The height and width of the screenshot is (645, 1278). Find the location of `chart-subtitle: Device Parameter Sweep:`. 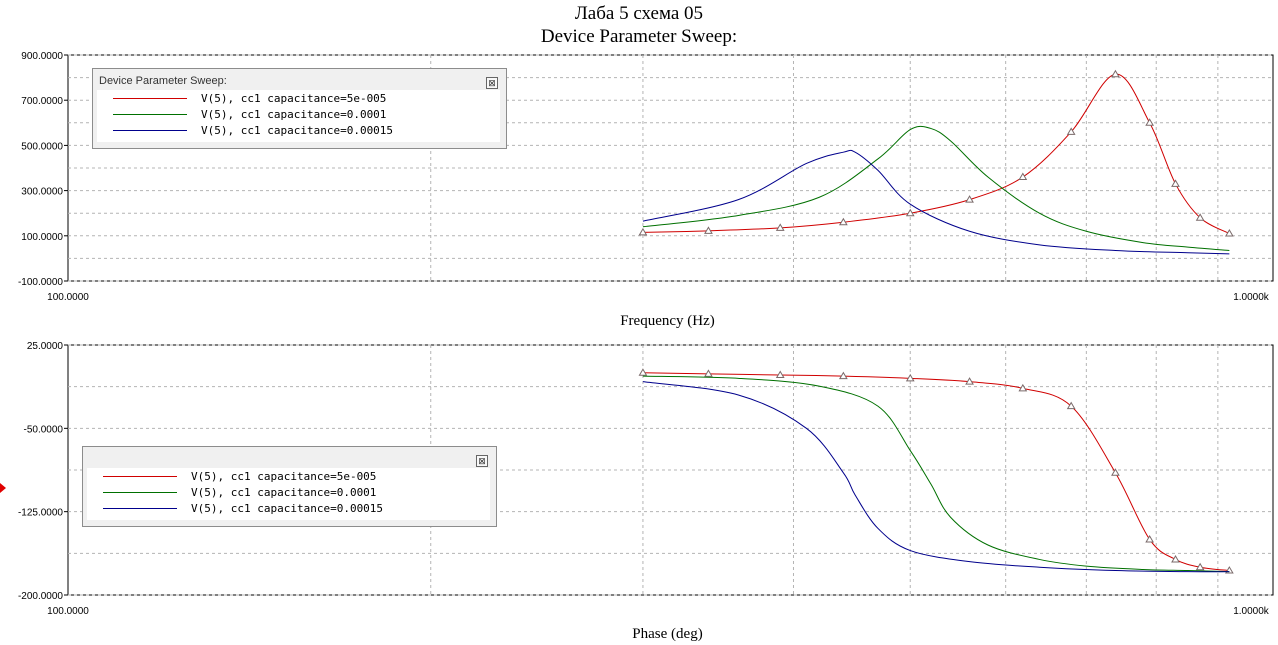

chart-subtitle: Device Parameter Sweep: is located at coordinates (639, 36).